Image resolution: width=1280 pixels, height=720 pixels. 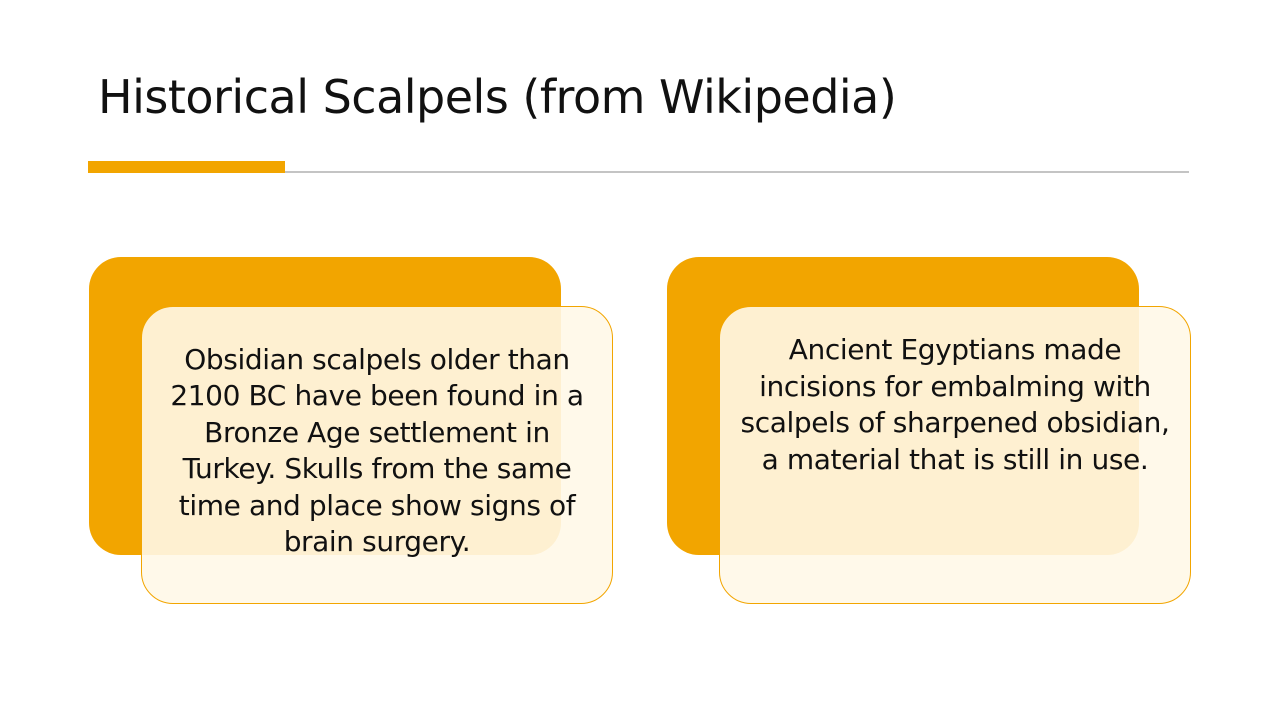 What do you see at coordinates (186, 167) in the screenshot?
I see `title-accent-bar` at bounding box center [186, 167].